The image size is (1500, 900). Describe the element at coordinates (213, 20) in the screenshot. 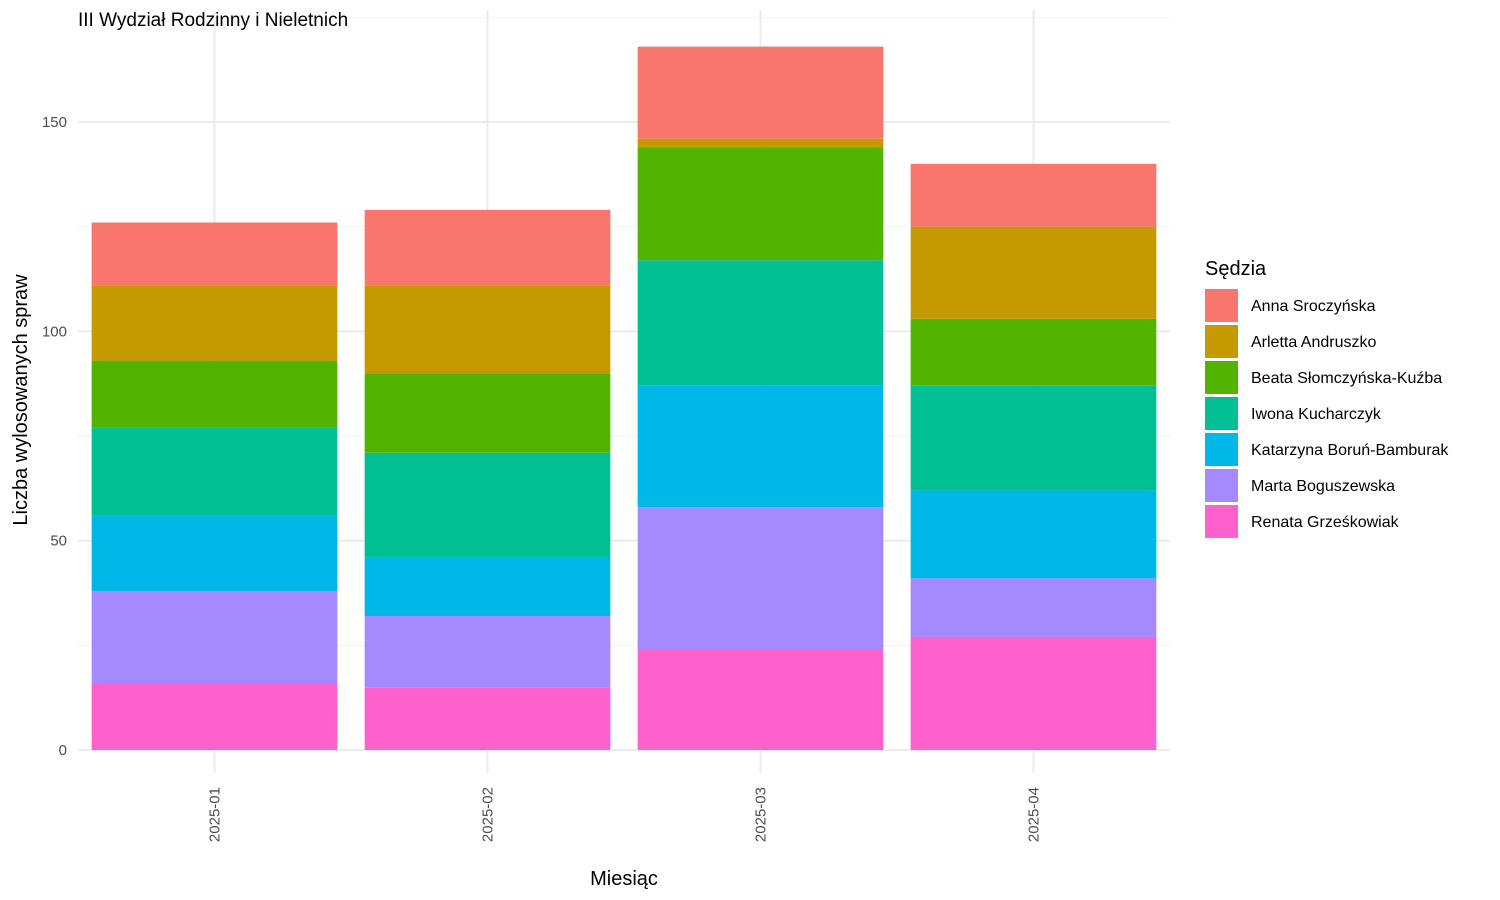

I see `chart-title: III Wydział Rodzinny i Nieletnich` at that location.